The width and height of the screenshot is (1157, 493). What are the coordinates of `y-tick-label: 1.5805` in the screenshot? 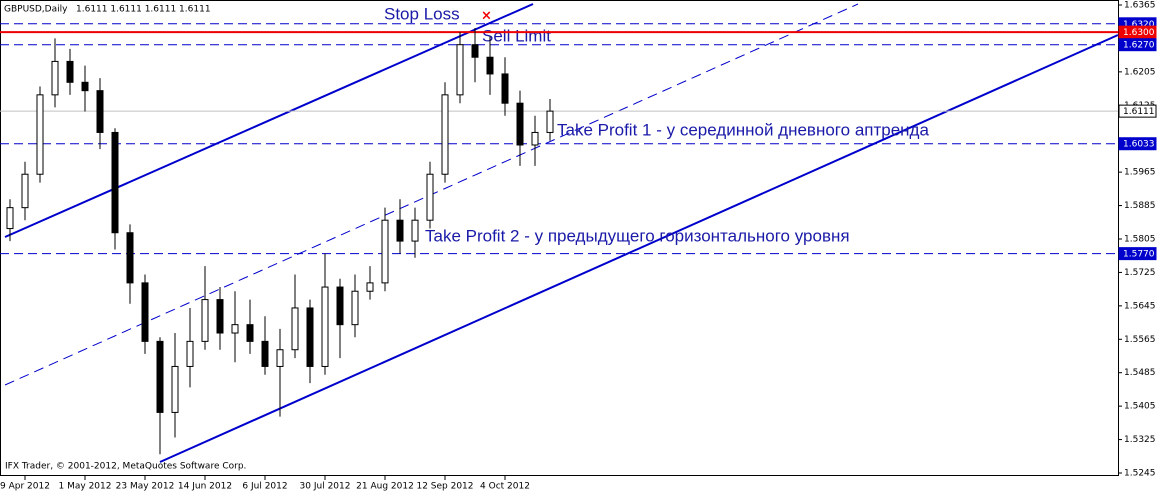 It's located at (1140, 240).